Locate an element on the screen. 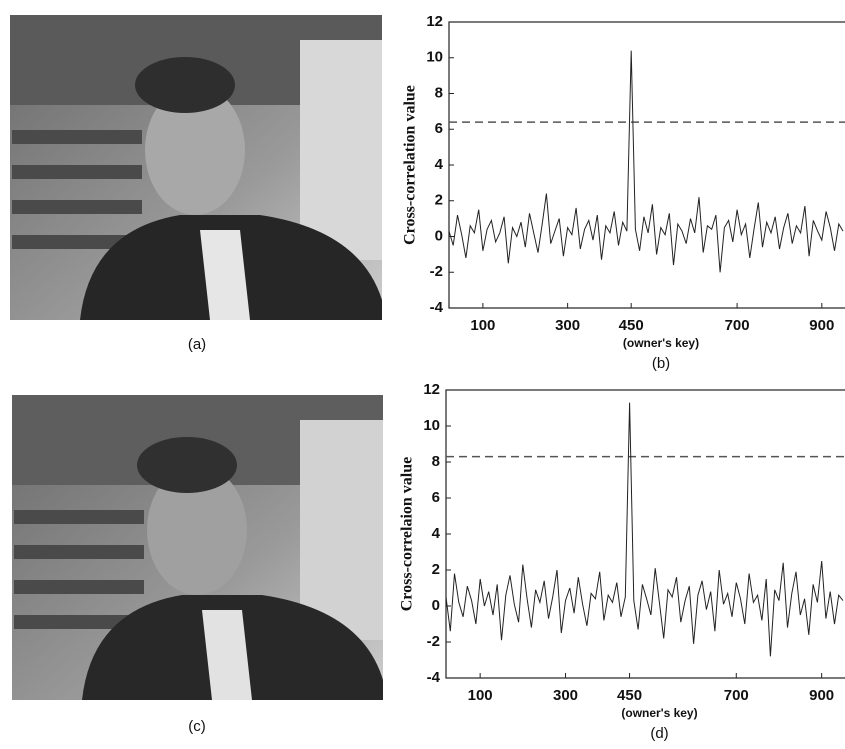  y-axis-label: Cross-correlation value is located at coordinates (410, 165).